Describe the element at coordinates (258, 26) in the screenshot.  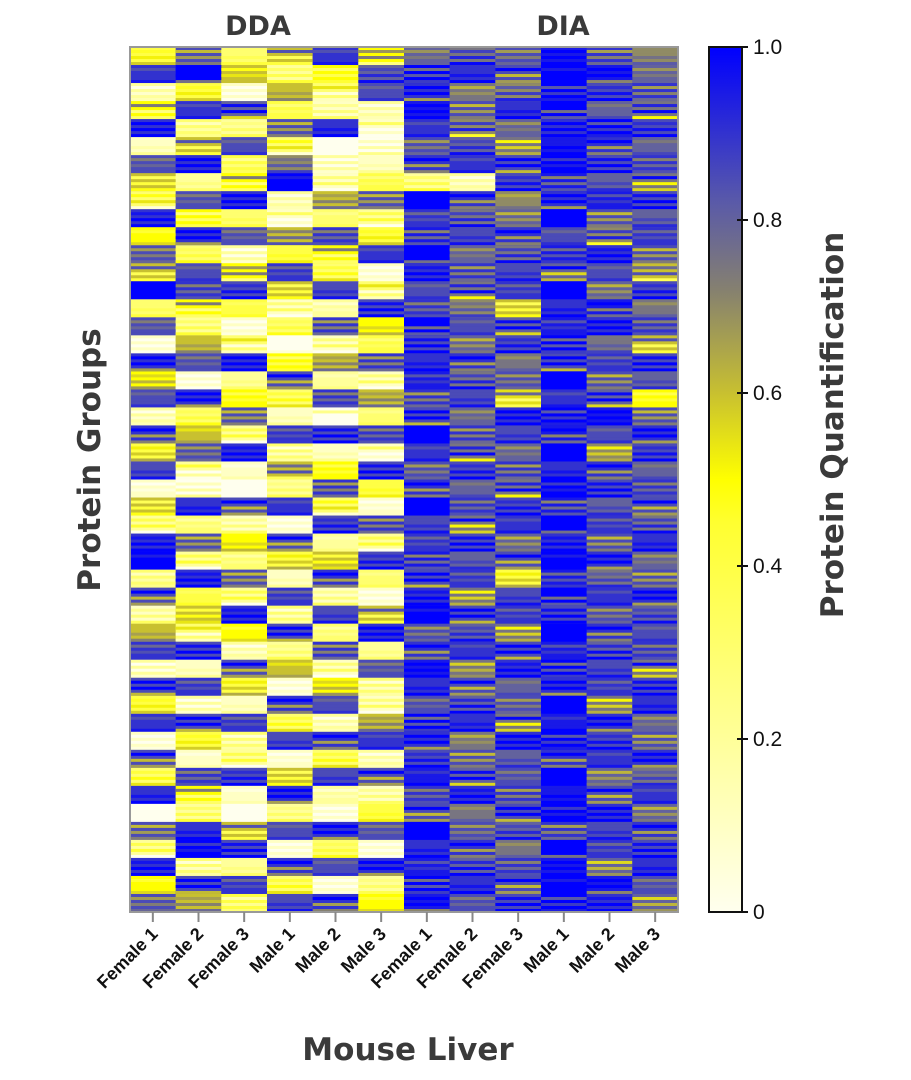
I see `group-label-dda: DDA` at that location.